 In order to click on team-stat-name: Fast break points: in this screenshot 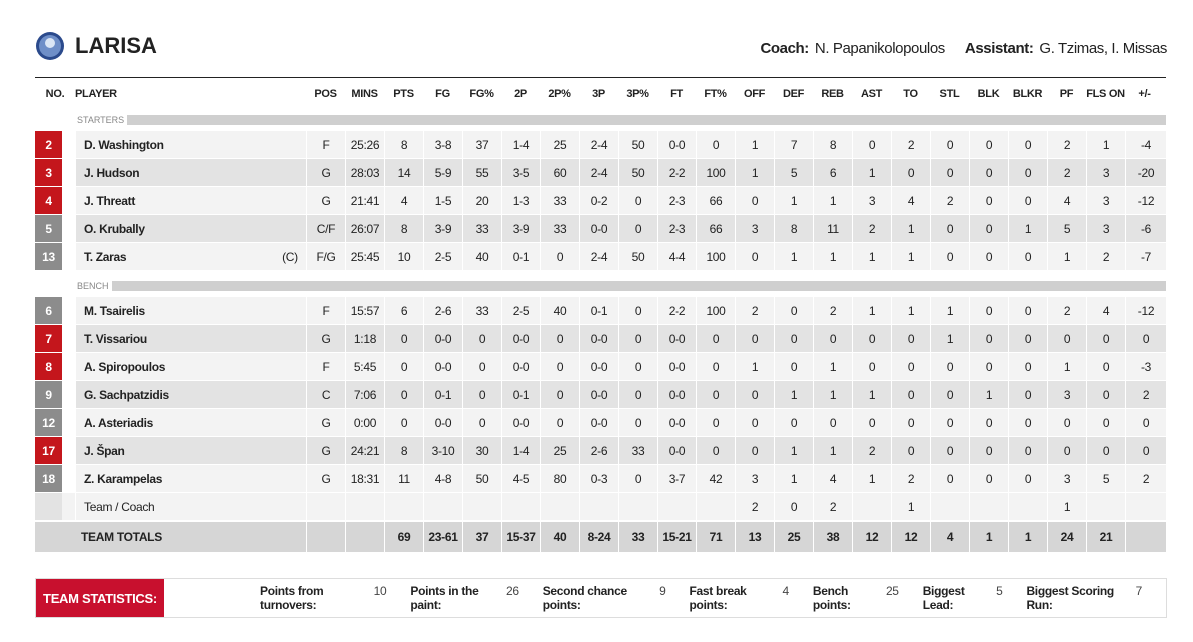, I will do `click(718, 598)`.